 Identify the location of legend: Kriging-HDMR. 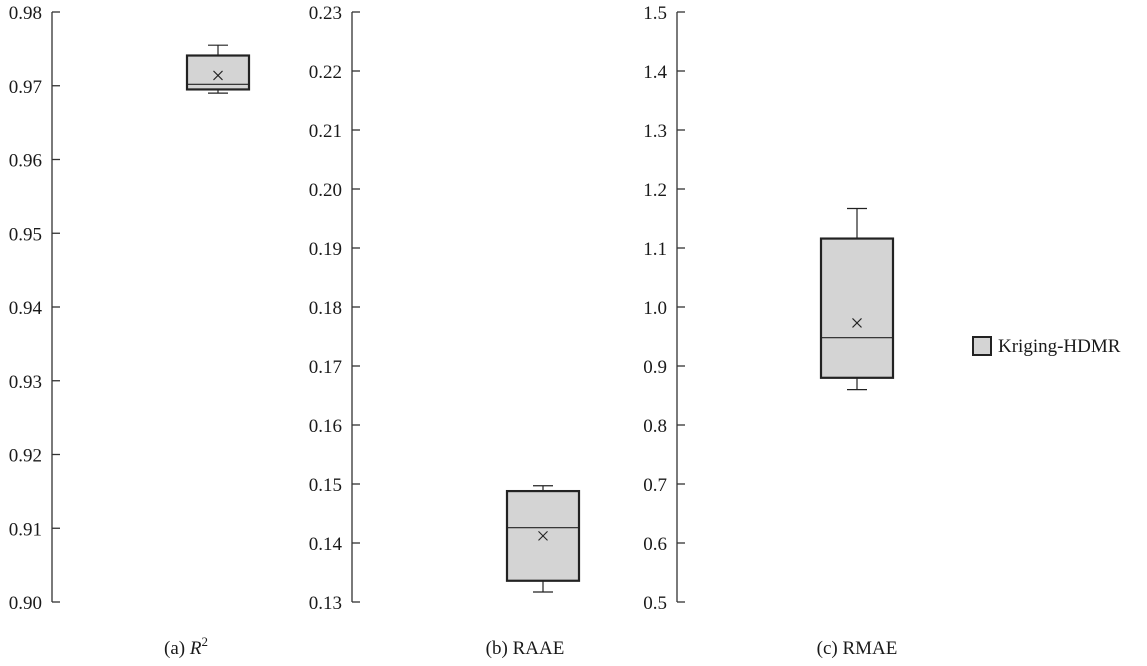
(1046, 346).